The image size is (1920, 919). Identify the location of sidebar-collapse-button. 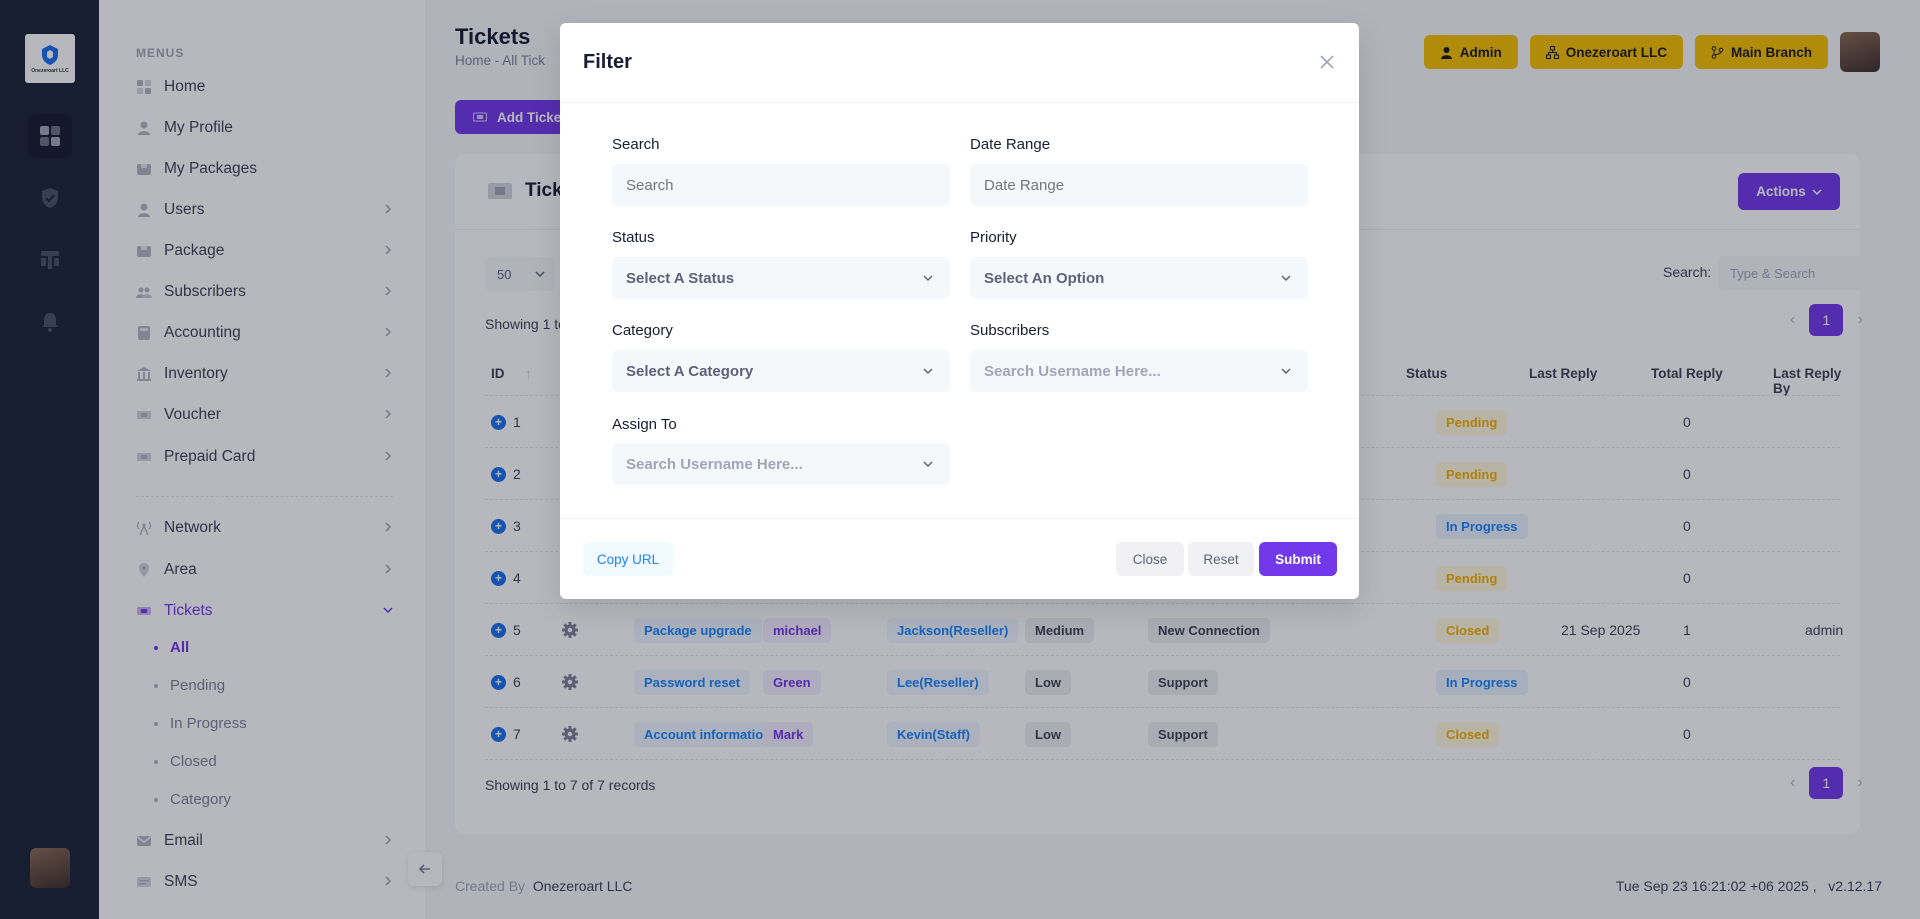
(425, 869).